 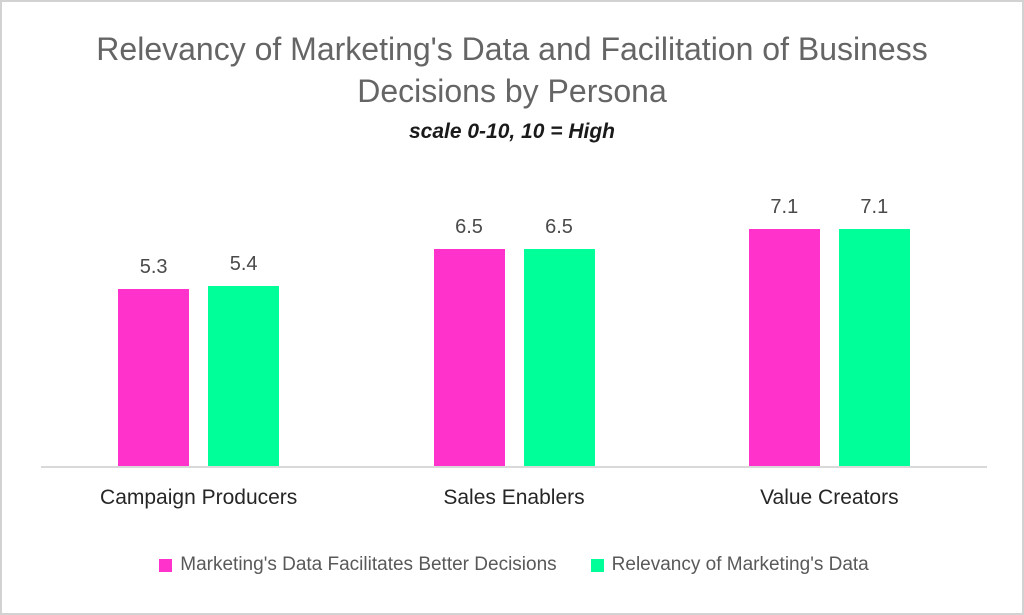 I want to click on bar-series1-value-creators, so click(x=784, y=347).